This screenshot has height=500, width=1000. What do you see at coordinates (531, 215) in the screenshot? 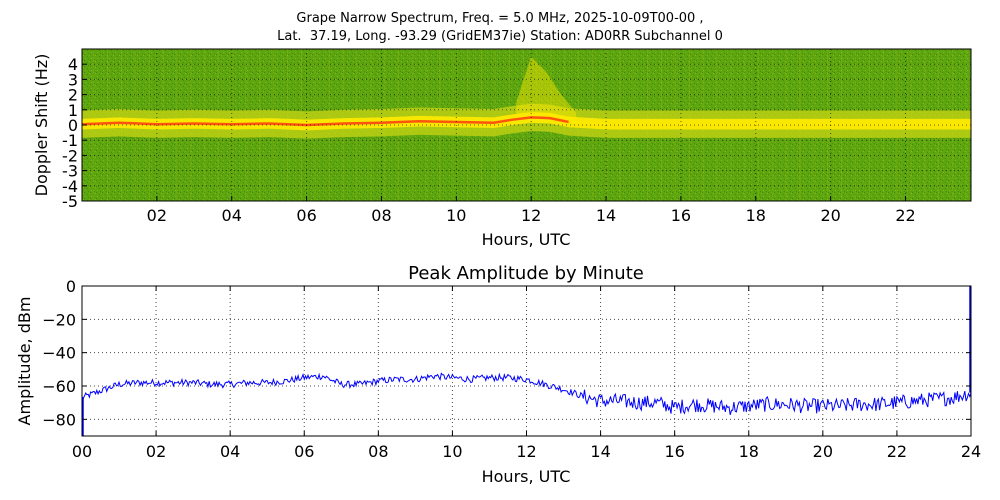
I see `spectrogram-x-tick-label: 12` at bounding box center [531, 215].